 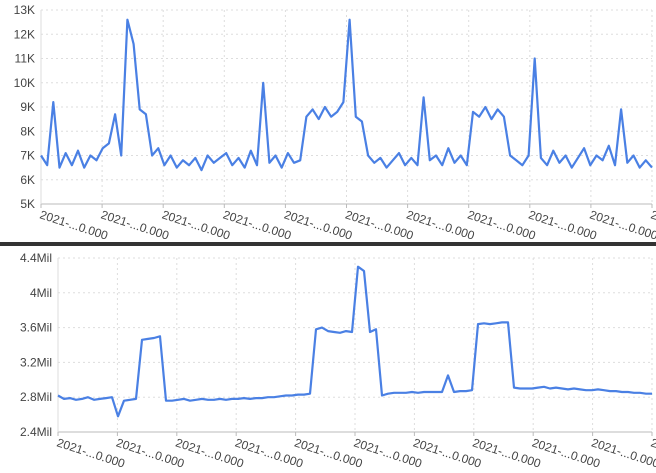 I want to click on y-tick-label: 3.6Mil, so click(x=36, y=328).